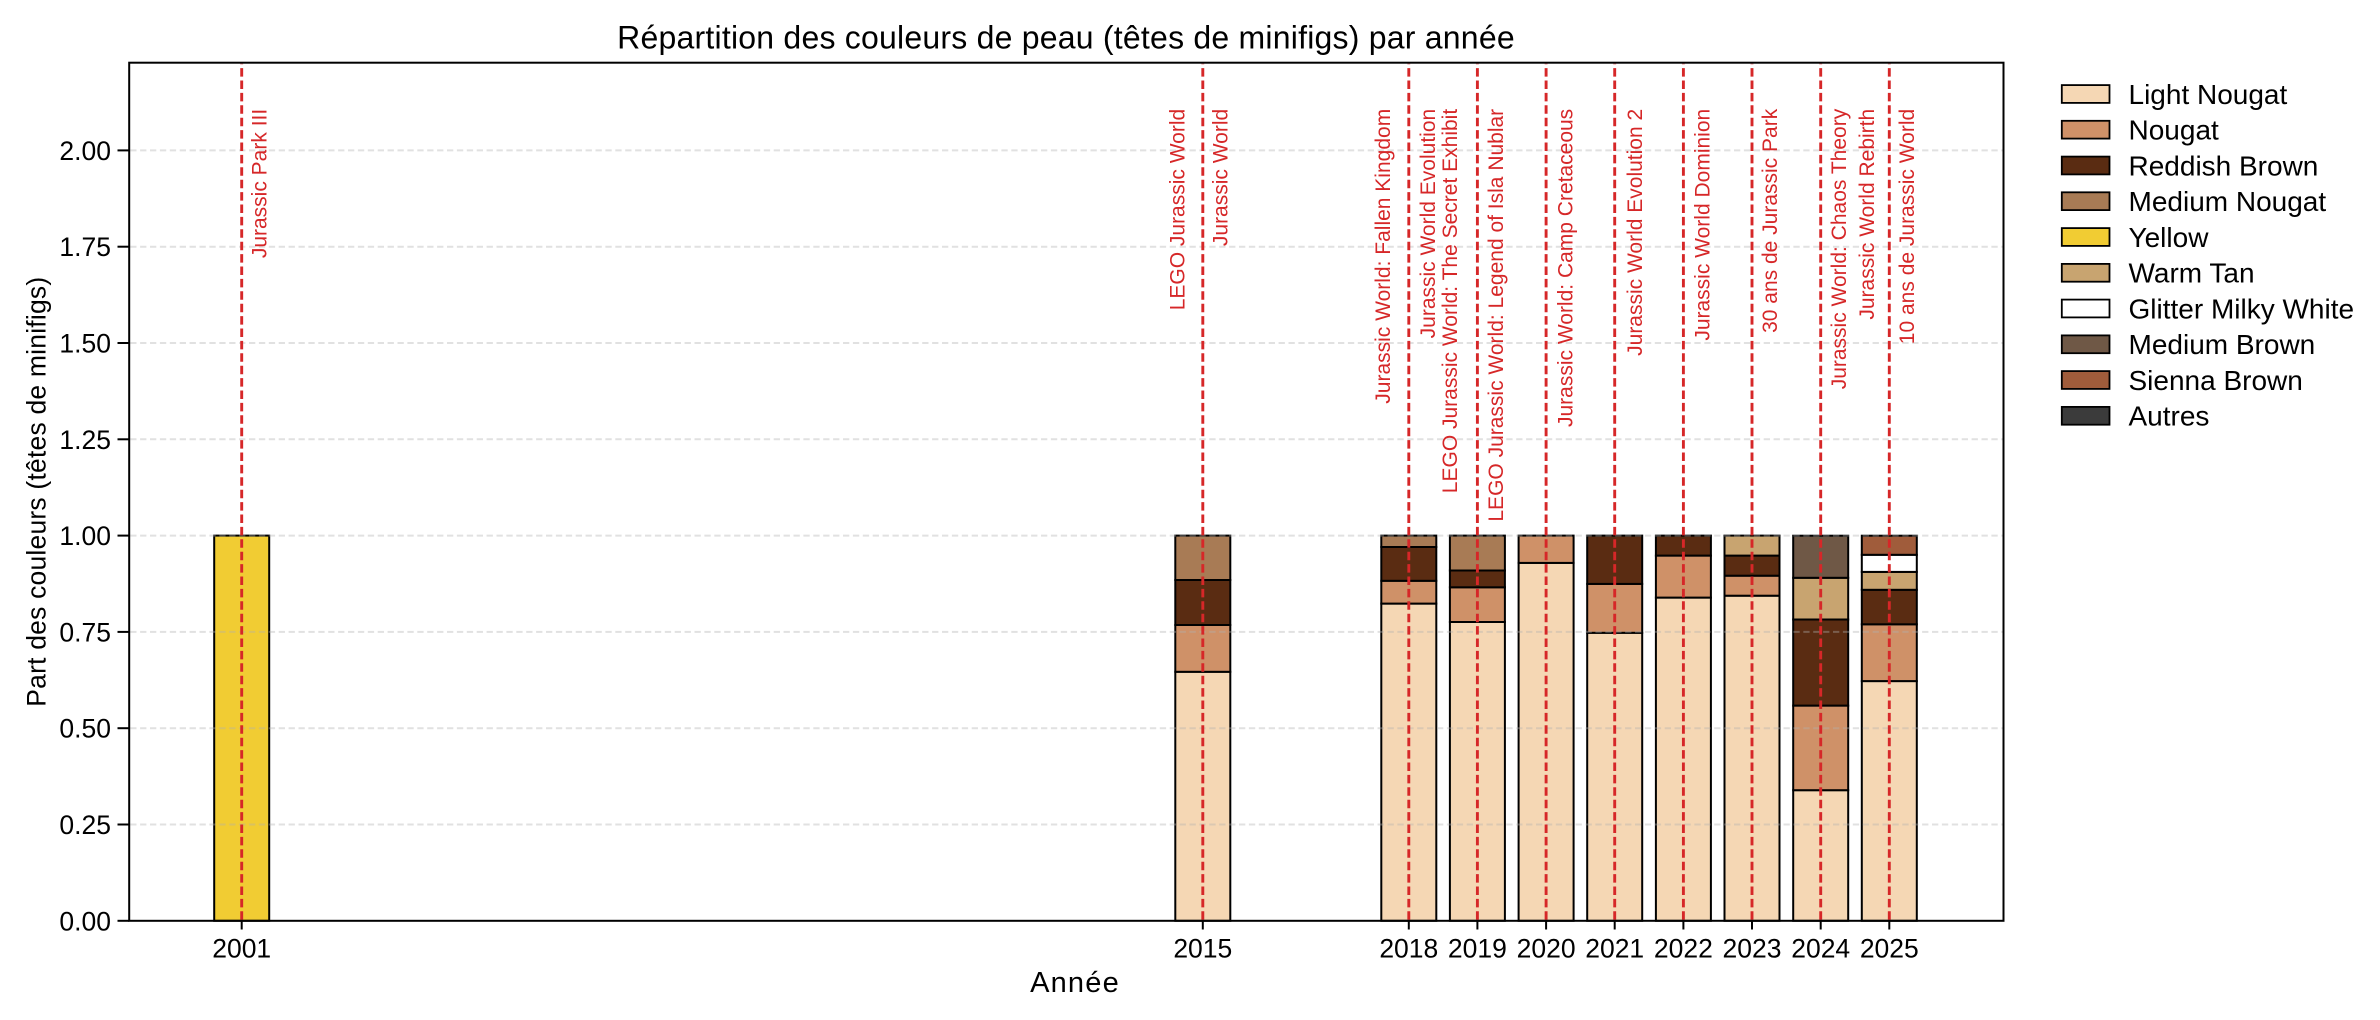 The width and height of the screenshot is (2380, 1020). What do you see at coordinates (2208, 94) in the screenshot?
I see `svg-text: Light Nougat` at bounding box center [2208, 94].